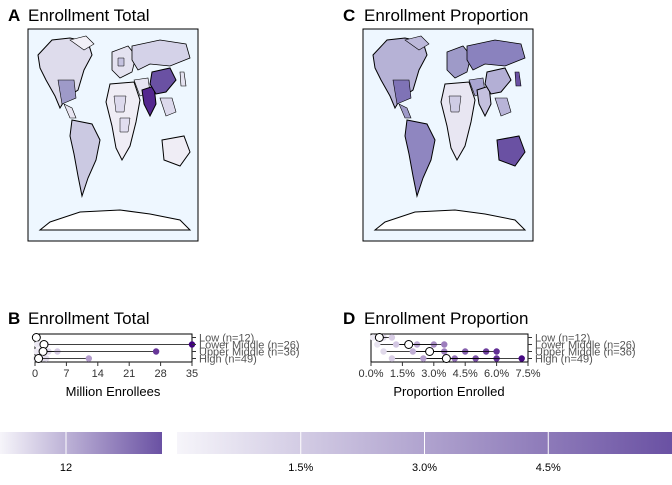 This screenshot has width=672, height=485. Describe the element at coordinates (465, 374) in the screenshot. I see `plot-d-xtick-label: 4.5%` at that location.